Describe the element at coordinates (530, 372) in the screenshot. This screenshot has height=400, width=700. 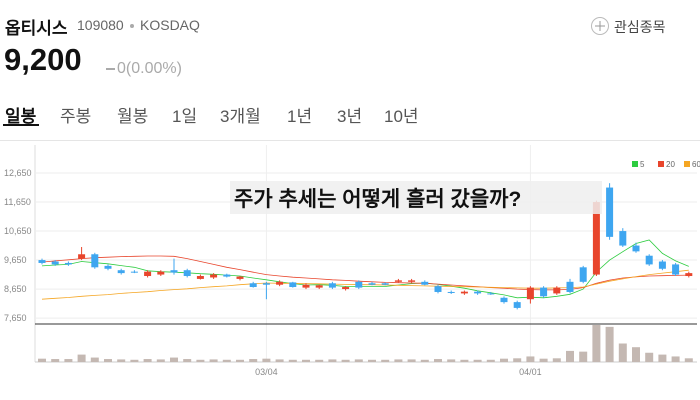
I see `x-tick-label: 04/01` at that location.